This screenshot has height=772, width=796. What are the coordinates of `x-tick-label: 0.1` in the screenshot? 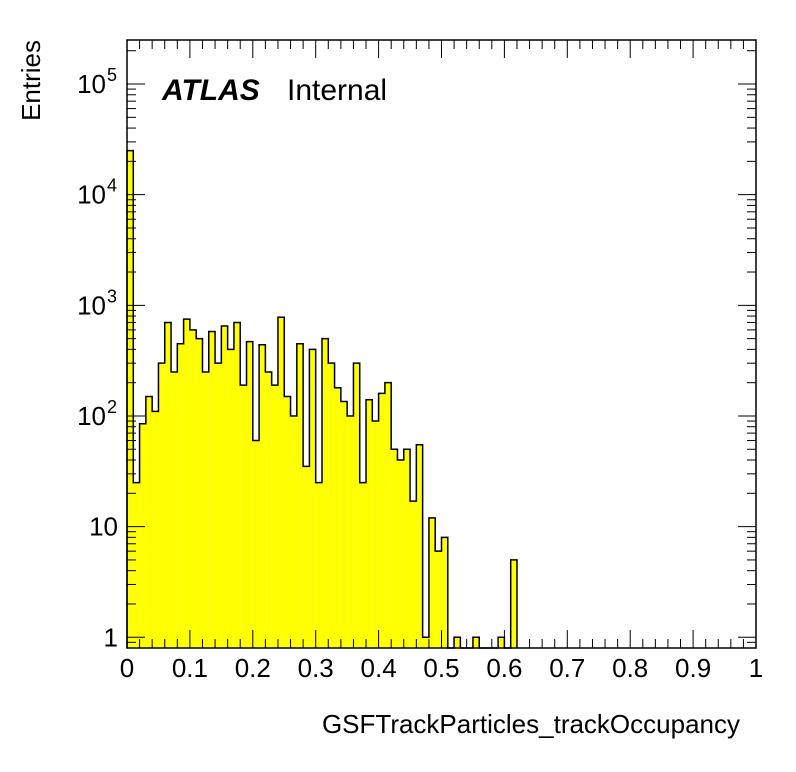 It's located at (190, 668).